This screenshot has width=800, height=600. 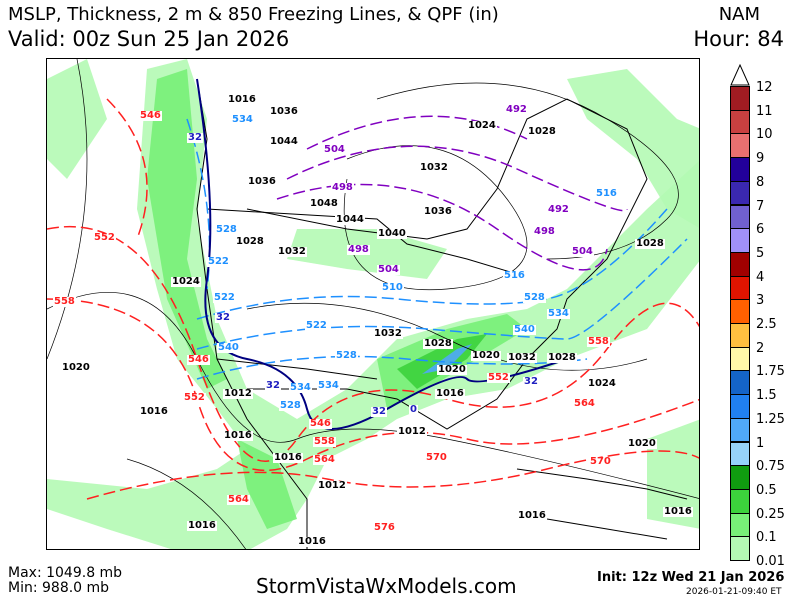 What do you see at coordinates (766, 324) in the screenshot?
I see `colorbar-label: 2.5` at bounding box center [766, 324].